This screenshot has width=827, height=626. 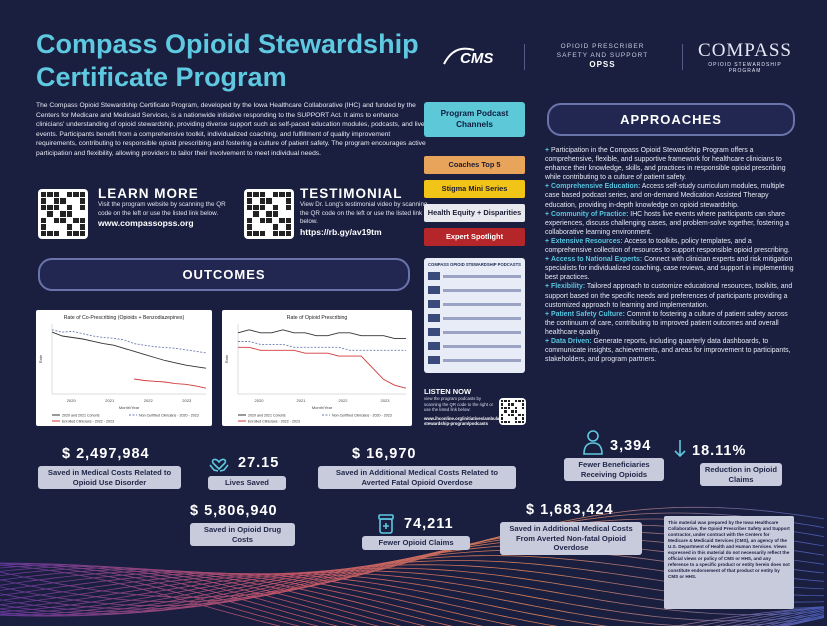 I want to click on podcast-channel-button: Coaches Top 5, so click(x=474, y=165).